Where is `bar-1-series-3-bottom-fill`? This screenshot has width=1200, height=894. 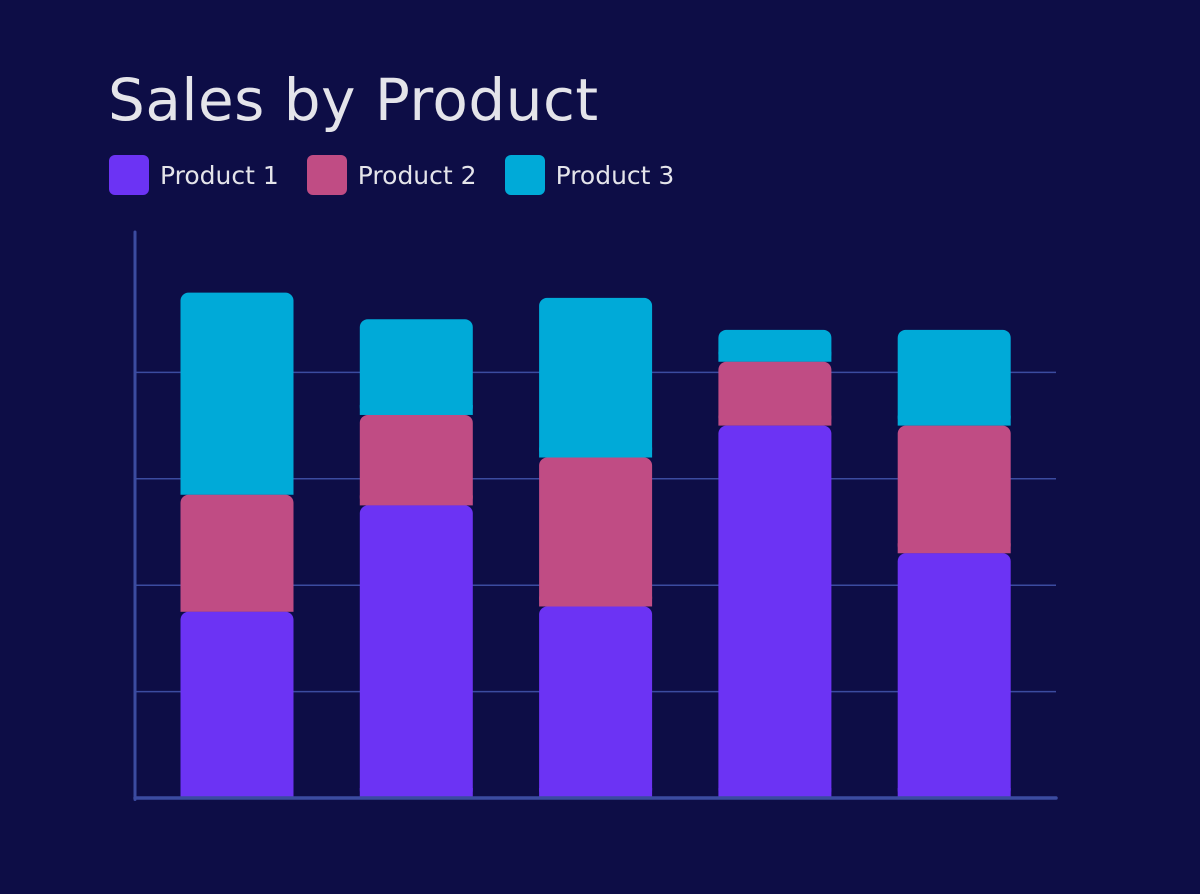
bar-1-series-3-bottom-fill is located at coordinates (237, 489).